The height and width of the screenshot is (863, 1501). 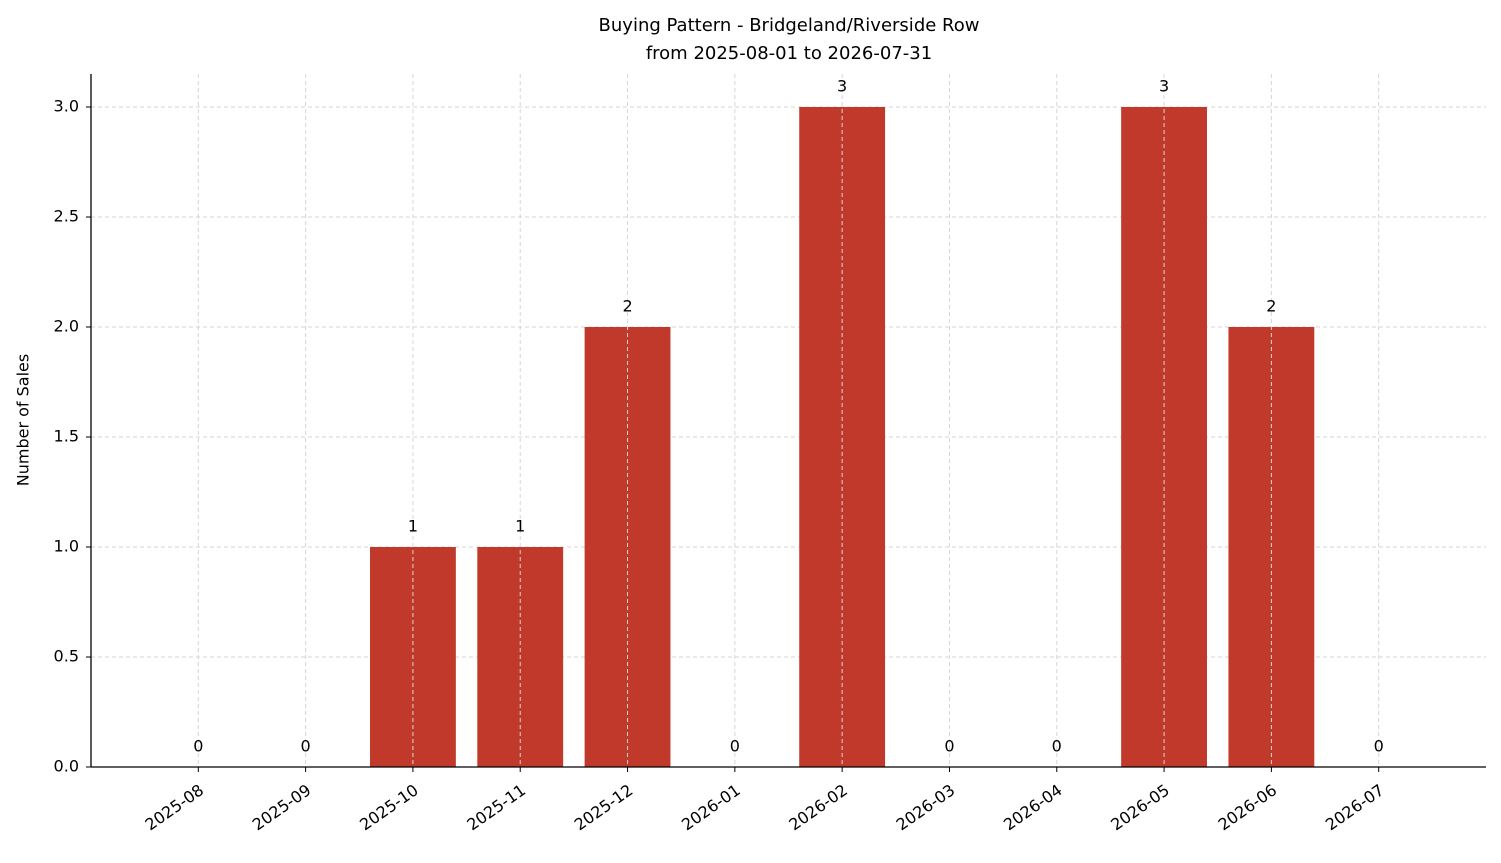 I want to click on y-tick-label: 2.0, so click(x=66, y=326).